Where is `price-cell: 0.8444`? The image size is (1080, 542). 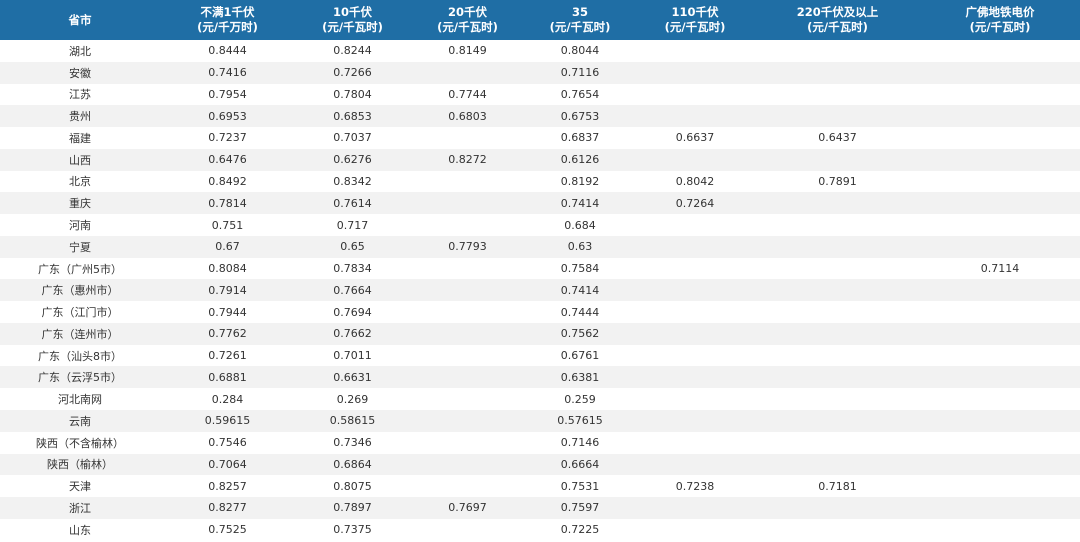 price-cell: 0.8444 is located at coordinates (227, 51).